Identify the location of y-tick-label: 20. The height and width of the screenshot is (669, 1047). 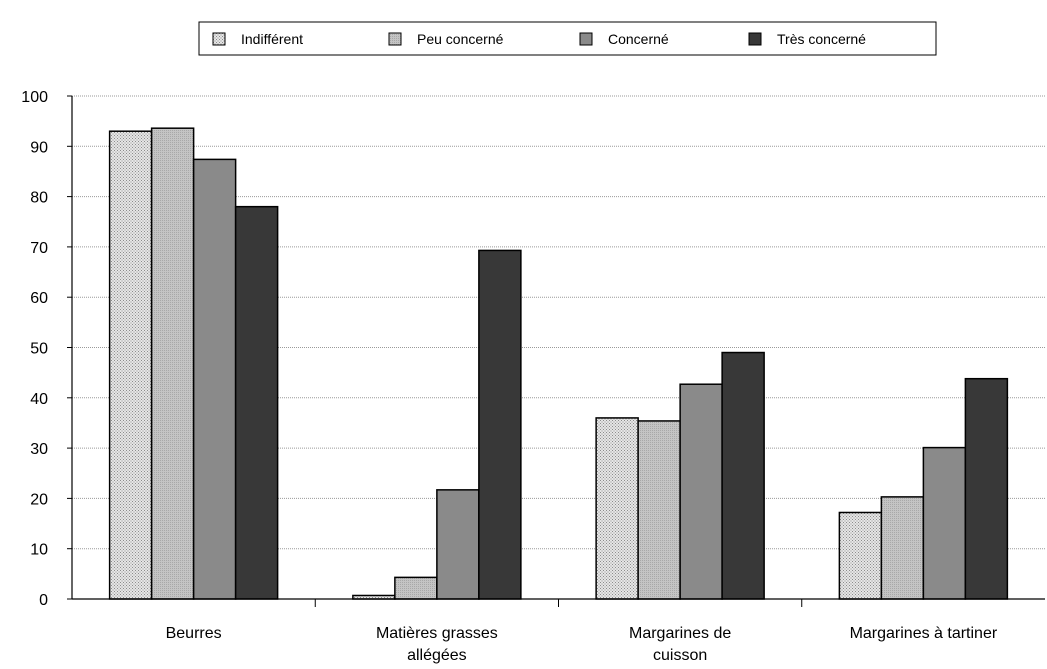
(39, 499).